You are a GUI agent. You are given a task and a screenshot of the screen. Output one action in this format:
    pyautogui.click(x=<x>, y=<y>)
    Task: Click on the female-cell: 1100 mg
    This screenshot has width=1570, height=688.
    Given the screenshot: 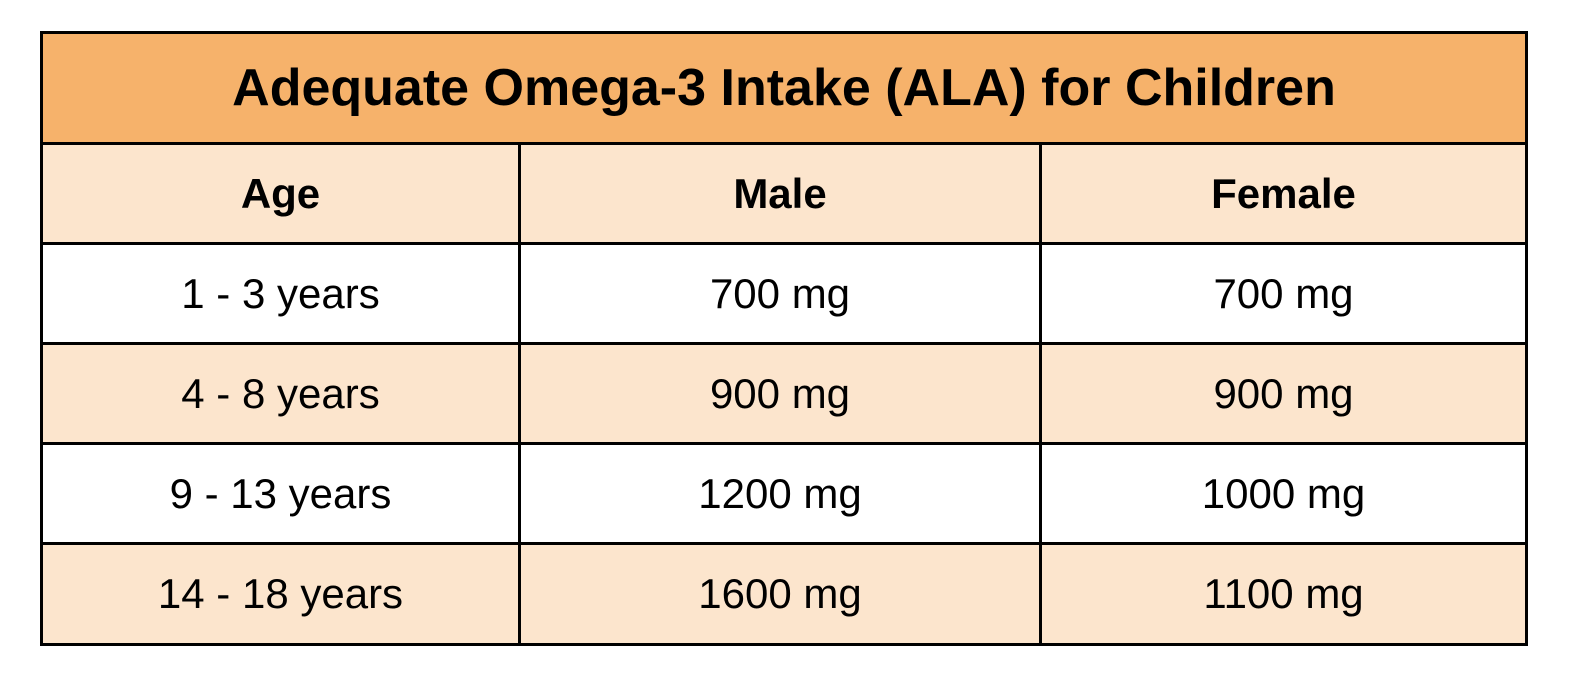 What is the action you would take?
    pyautogui.click(x=1283, y=593)
    